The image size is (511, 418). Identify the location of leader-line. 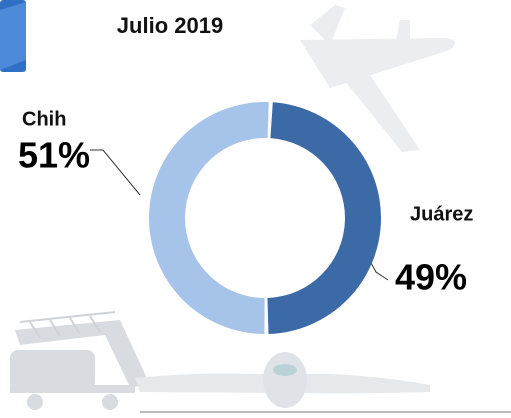
(115, 172).